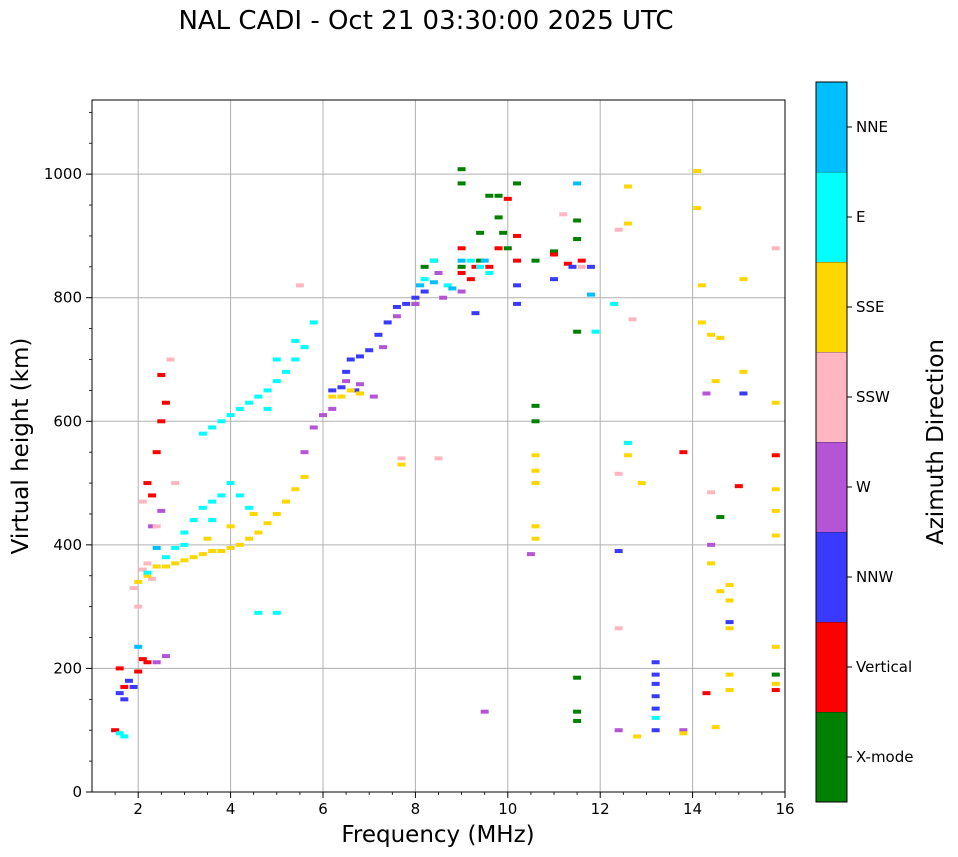 The image size is (958, 857). What do you see at coordinates (507, 809) in the screenshot?
I see `x-tick-label: 10` at bounding box center [507, 809].